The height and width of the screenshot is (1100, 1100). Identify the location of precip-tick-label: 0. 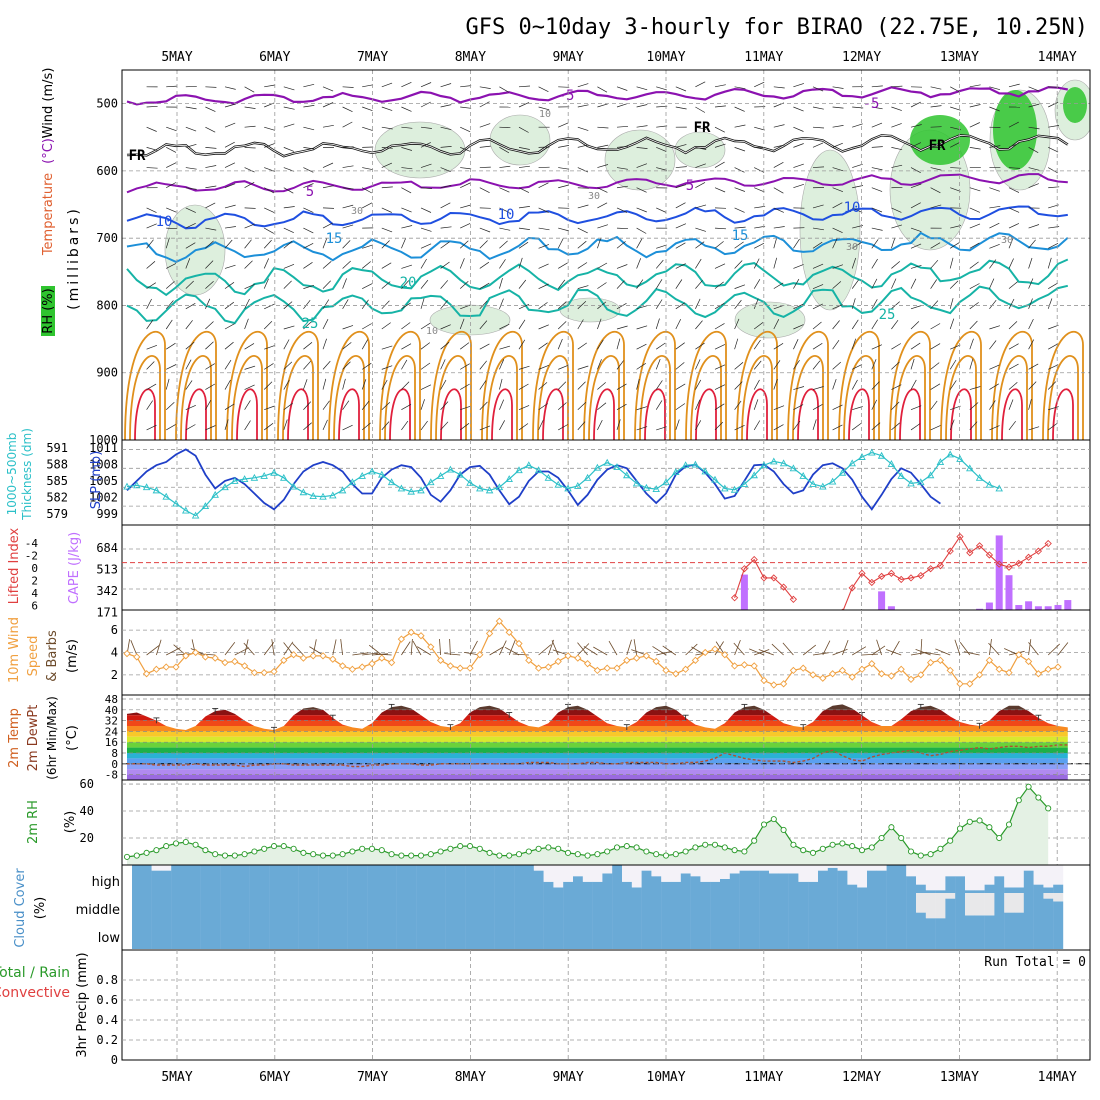
(114, 1060).